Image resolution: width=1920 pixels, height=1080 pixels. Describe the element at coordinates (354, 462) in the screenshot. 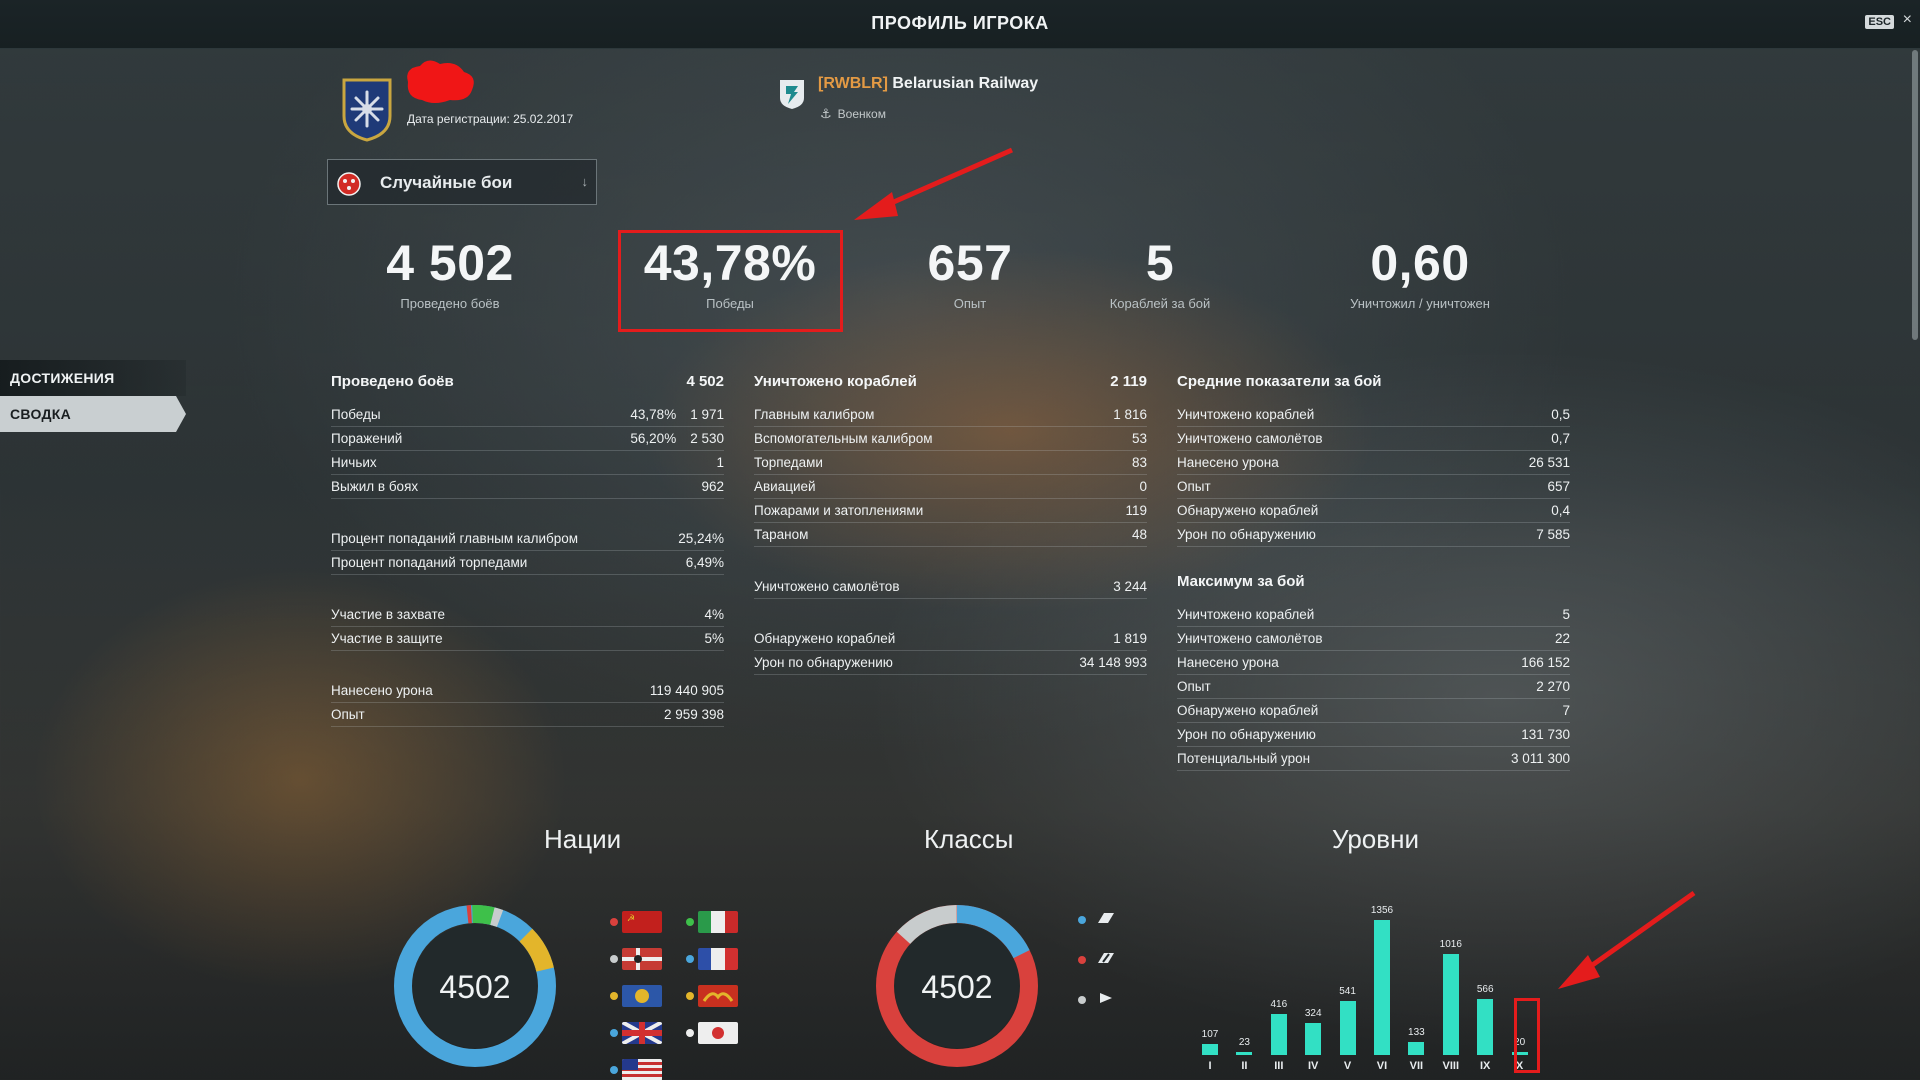

I see `row-label: Ничьих` at that location.